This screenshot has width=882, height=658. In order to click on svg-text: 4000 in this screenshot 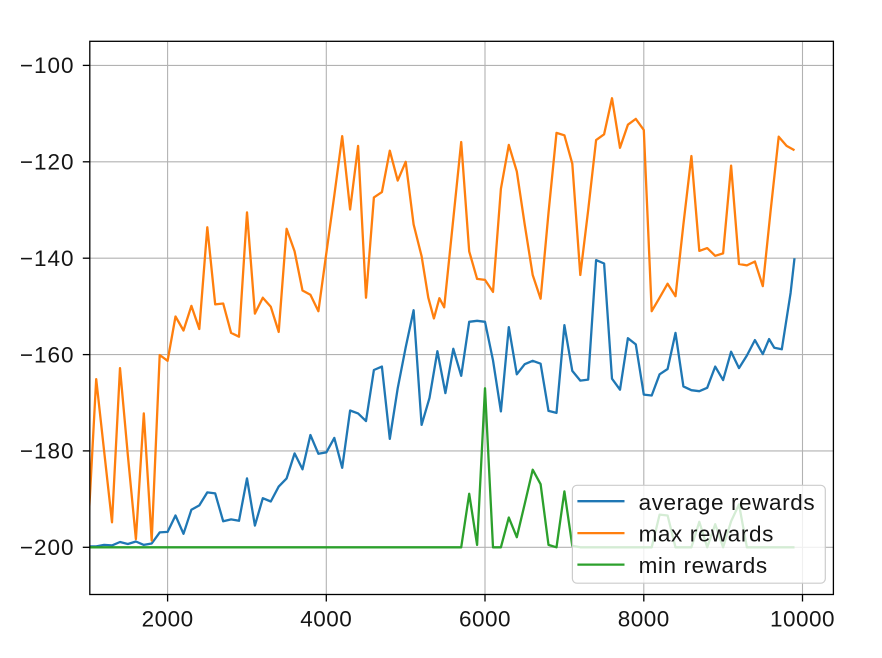, I will do `click(326, 618)`.